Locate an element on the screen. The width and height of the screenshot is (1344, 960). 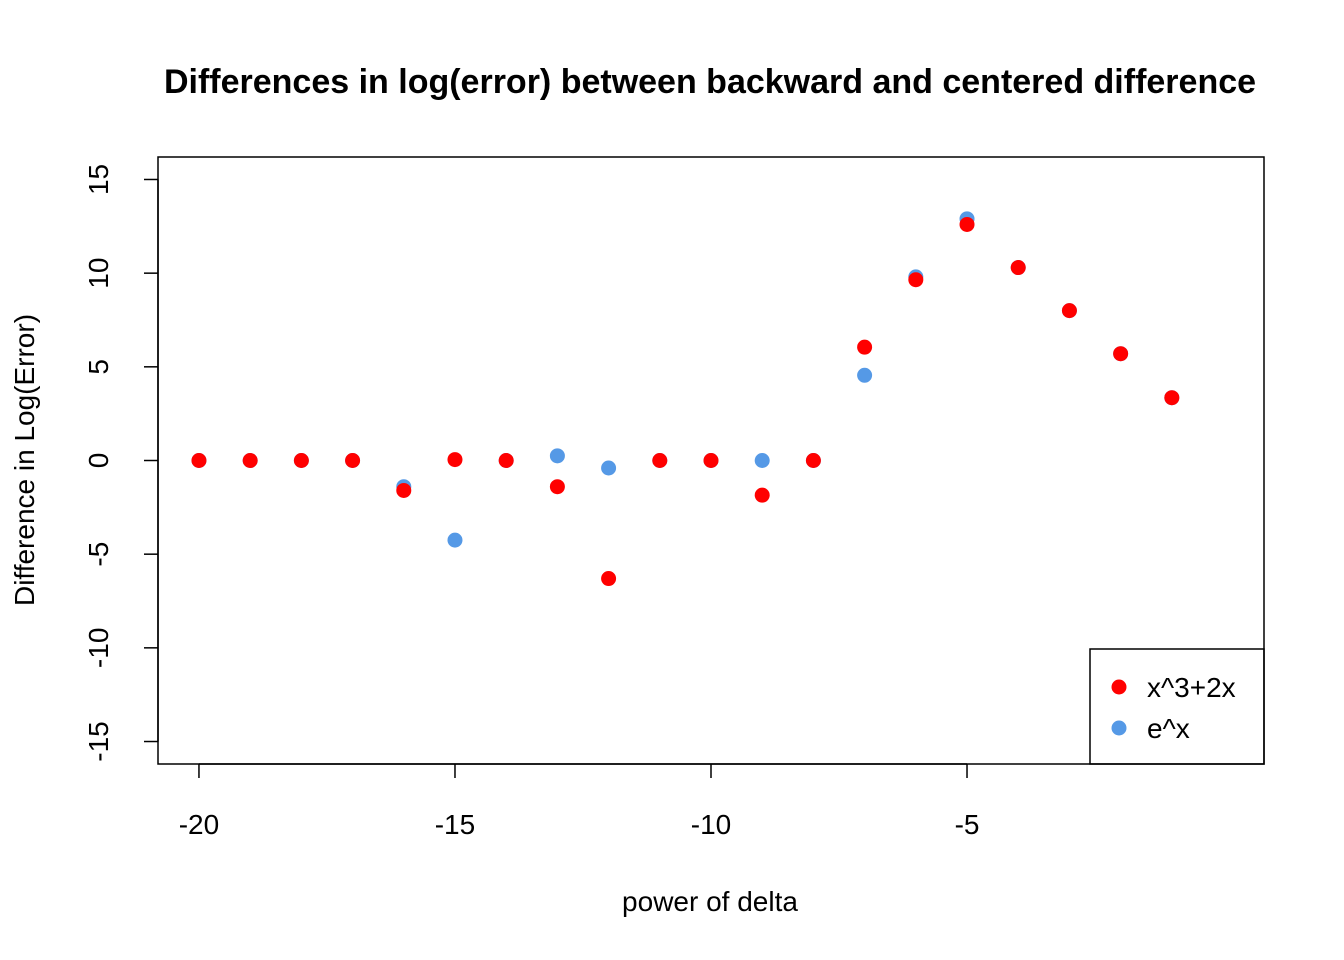
x-axis-label: power of delta is located at coordinates (710, 901).